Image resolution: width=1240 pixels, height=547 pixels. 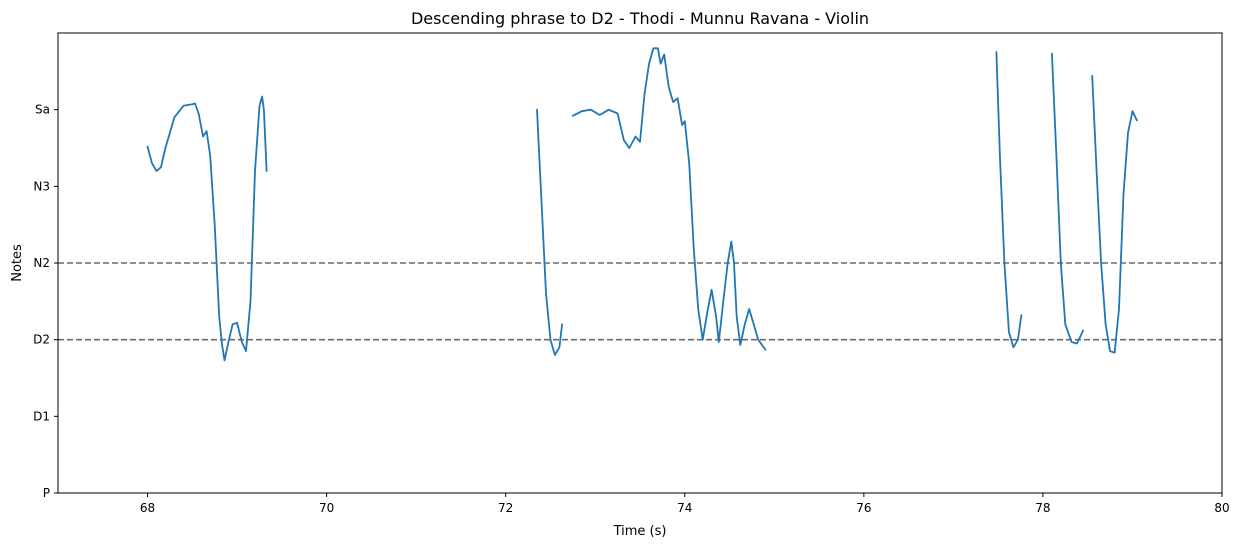 What do you see at coordinates (326, 508) in the screenshot?
I see `x-tick-label: 70` at bounding box center [326, 508].